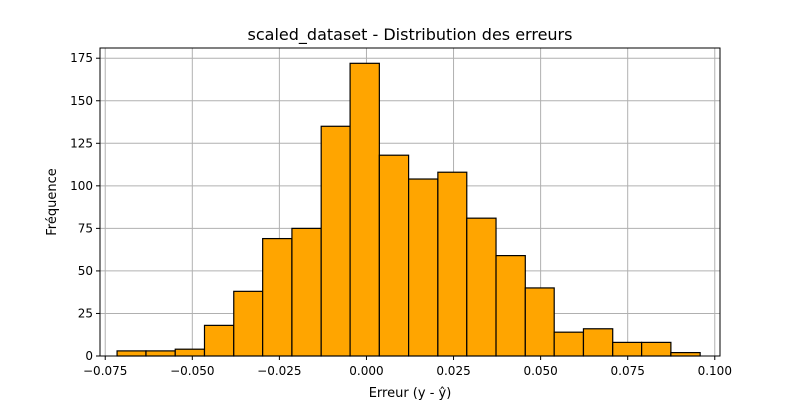 This screenshot has height=400, width=800. What do you see at coordinates (85, 228) in the screenshot?
I see `y-tick-label: 75` at bounding box center [85, 228].